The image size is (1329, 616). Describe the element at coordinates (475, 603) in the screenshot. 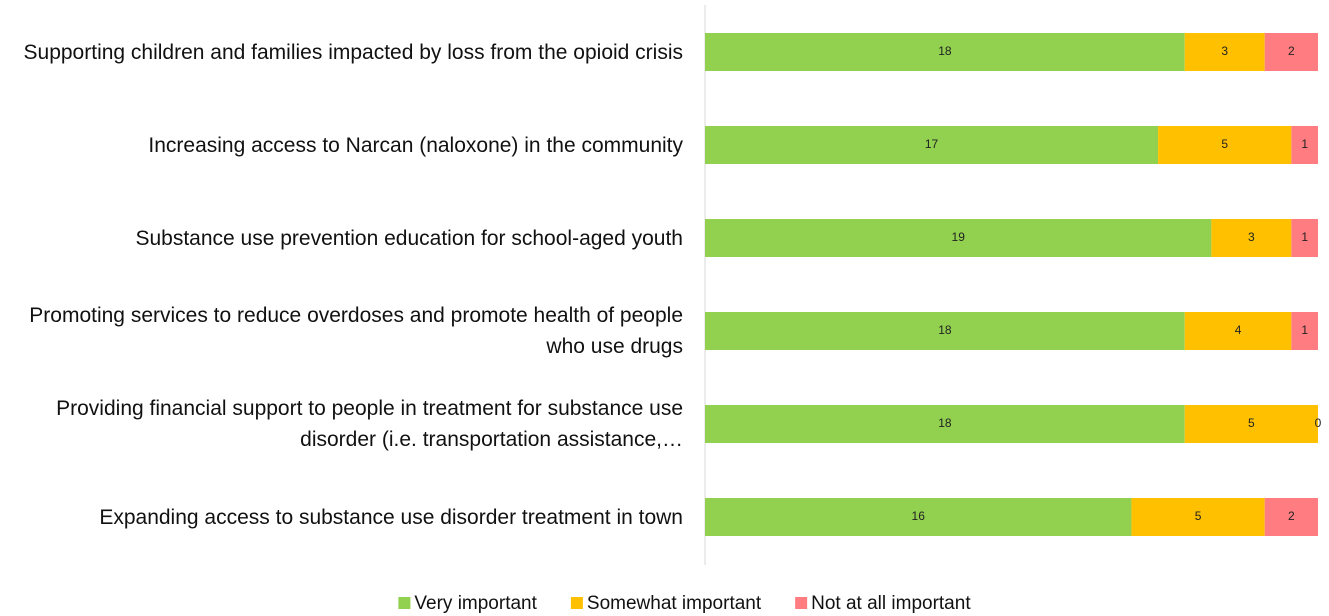

I see `legend-label: Very important` at that location.